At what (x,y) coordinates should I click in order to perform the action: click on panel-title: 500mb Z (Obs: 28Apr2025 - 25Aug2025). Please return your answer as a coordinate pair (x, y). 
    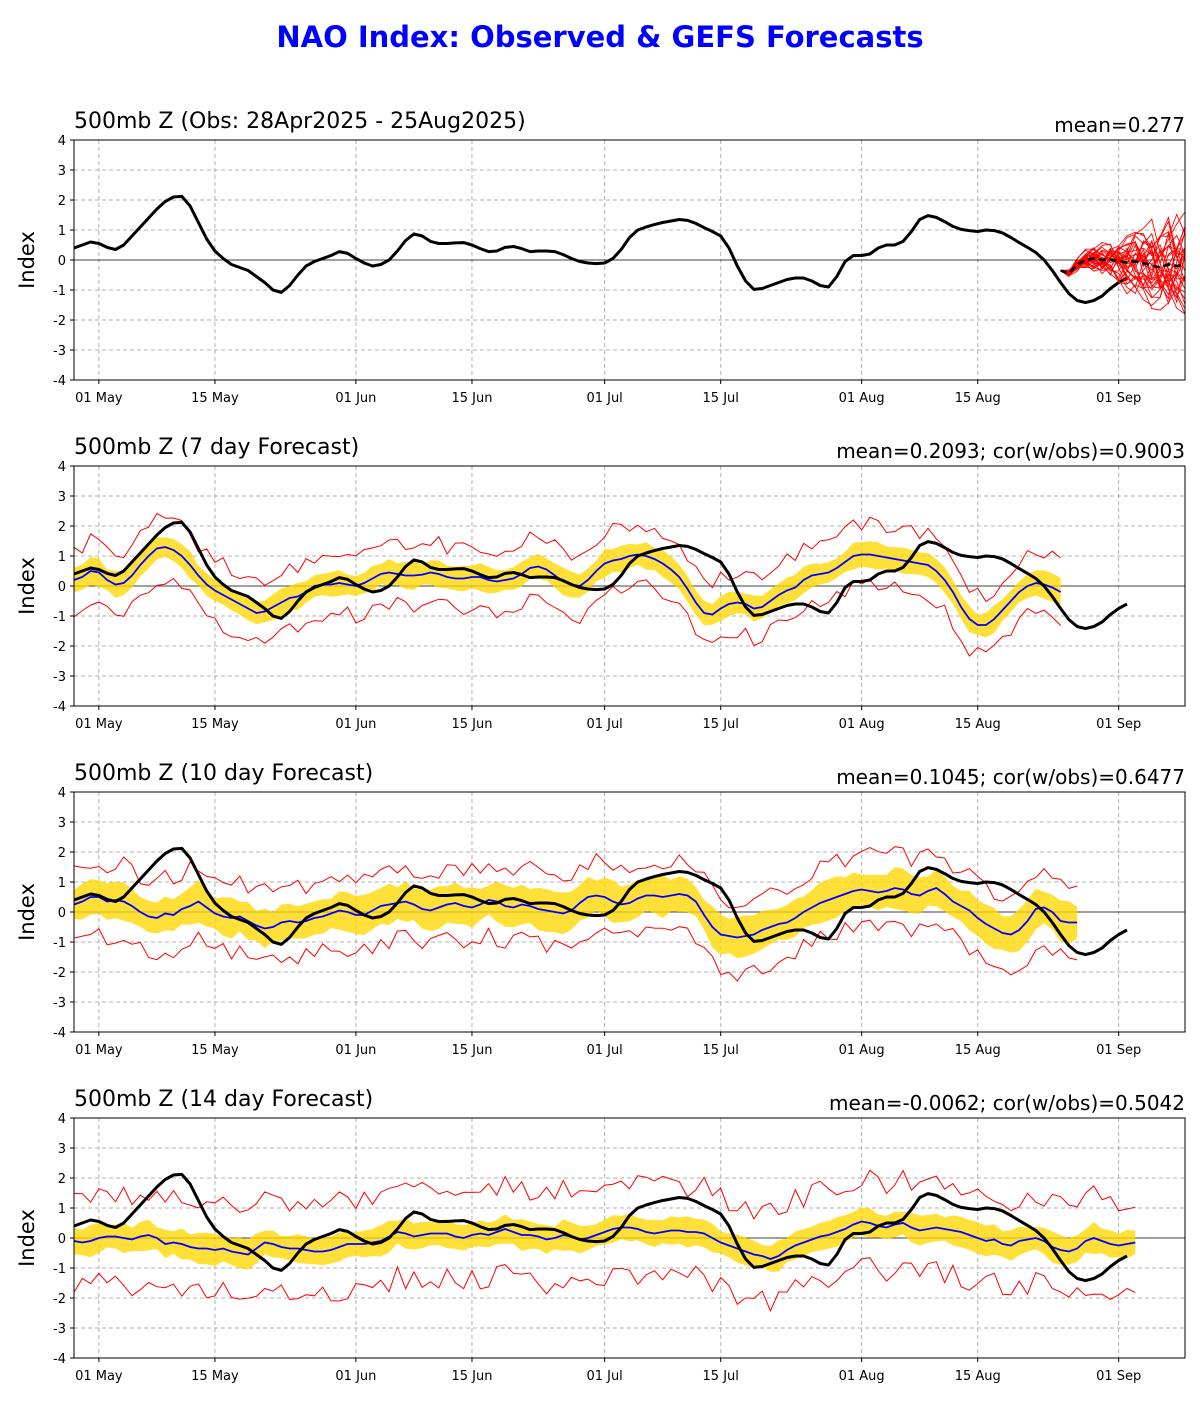
    Looking at the image, I should click on (300, 121).